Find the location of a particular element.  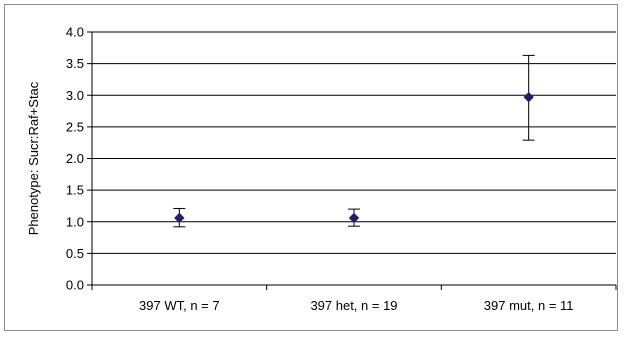

y-tick-label: 1.5 is located at coordinates (75, 190).